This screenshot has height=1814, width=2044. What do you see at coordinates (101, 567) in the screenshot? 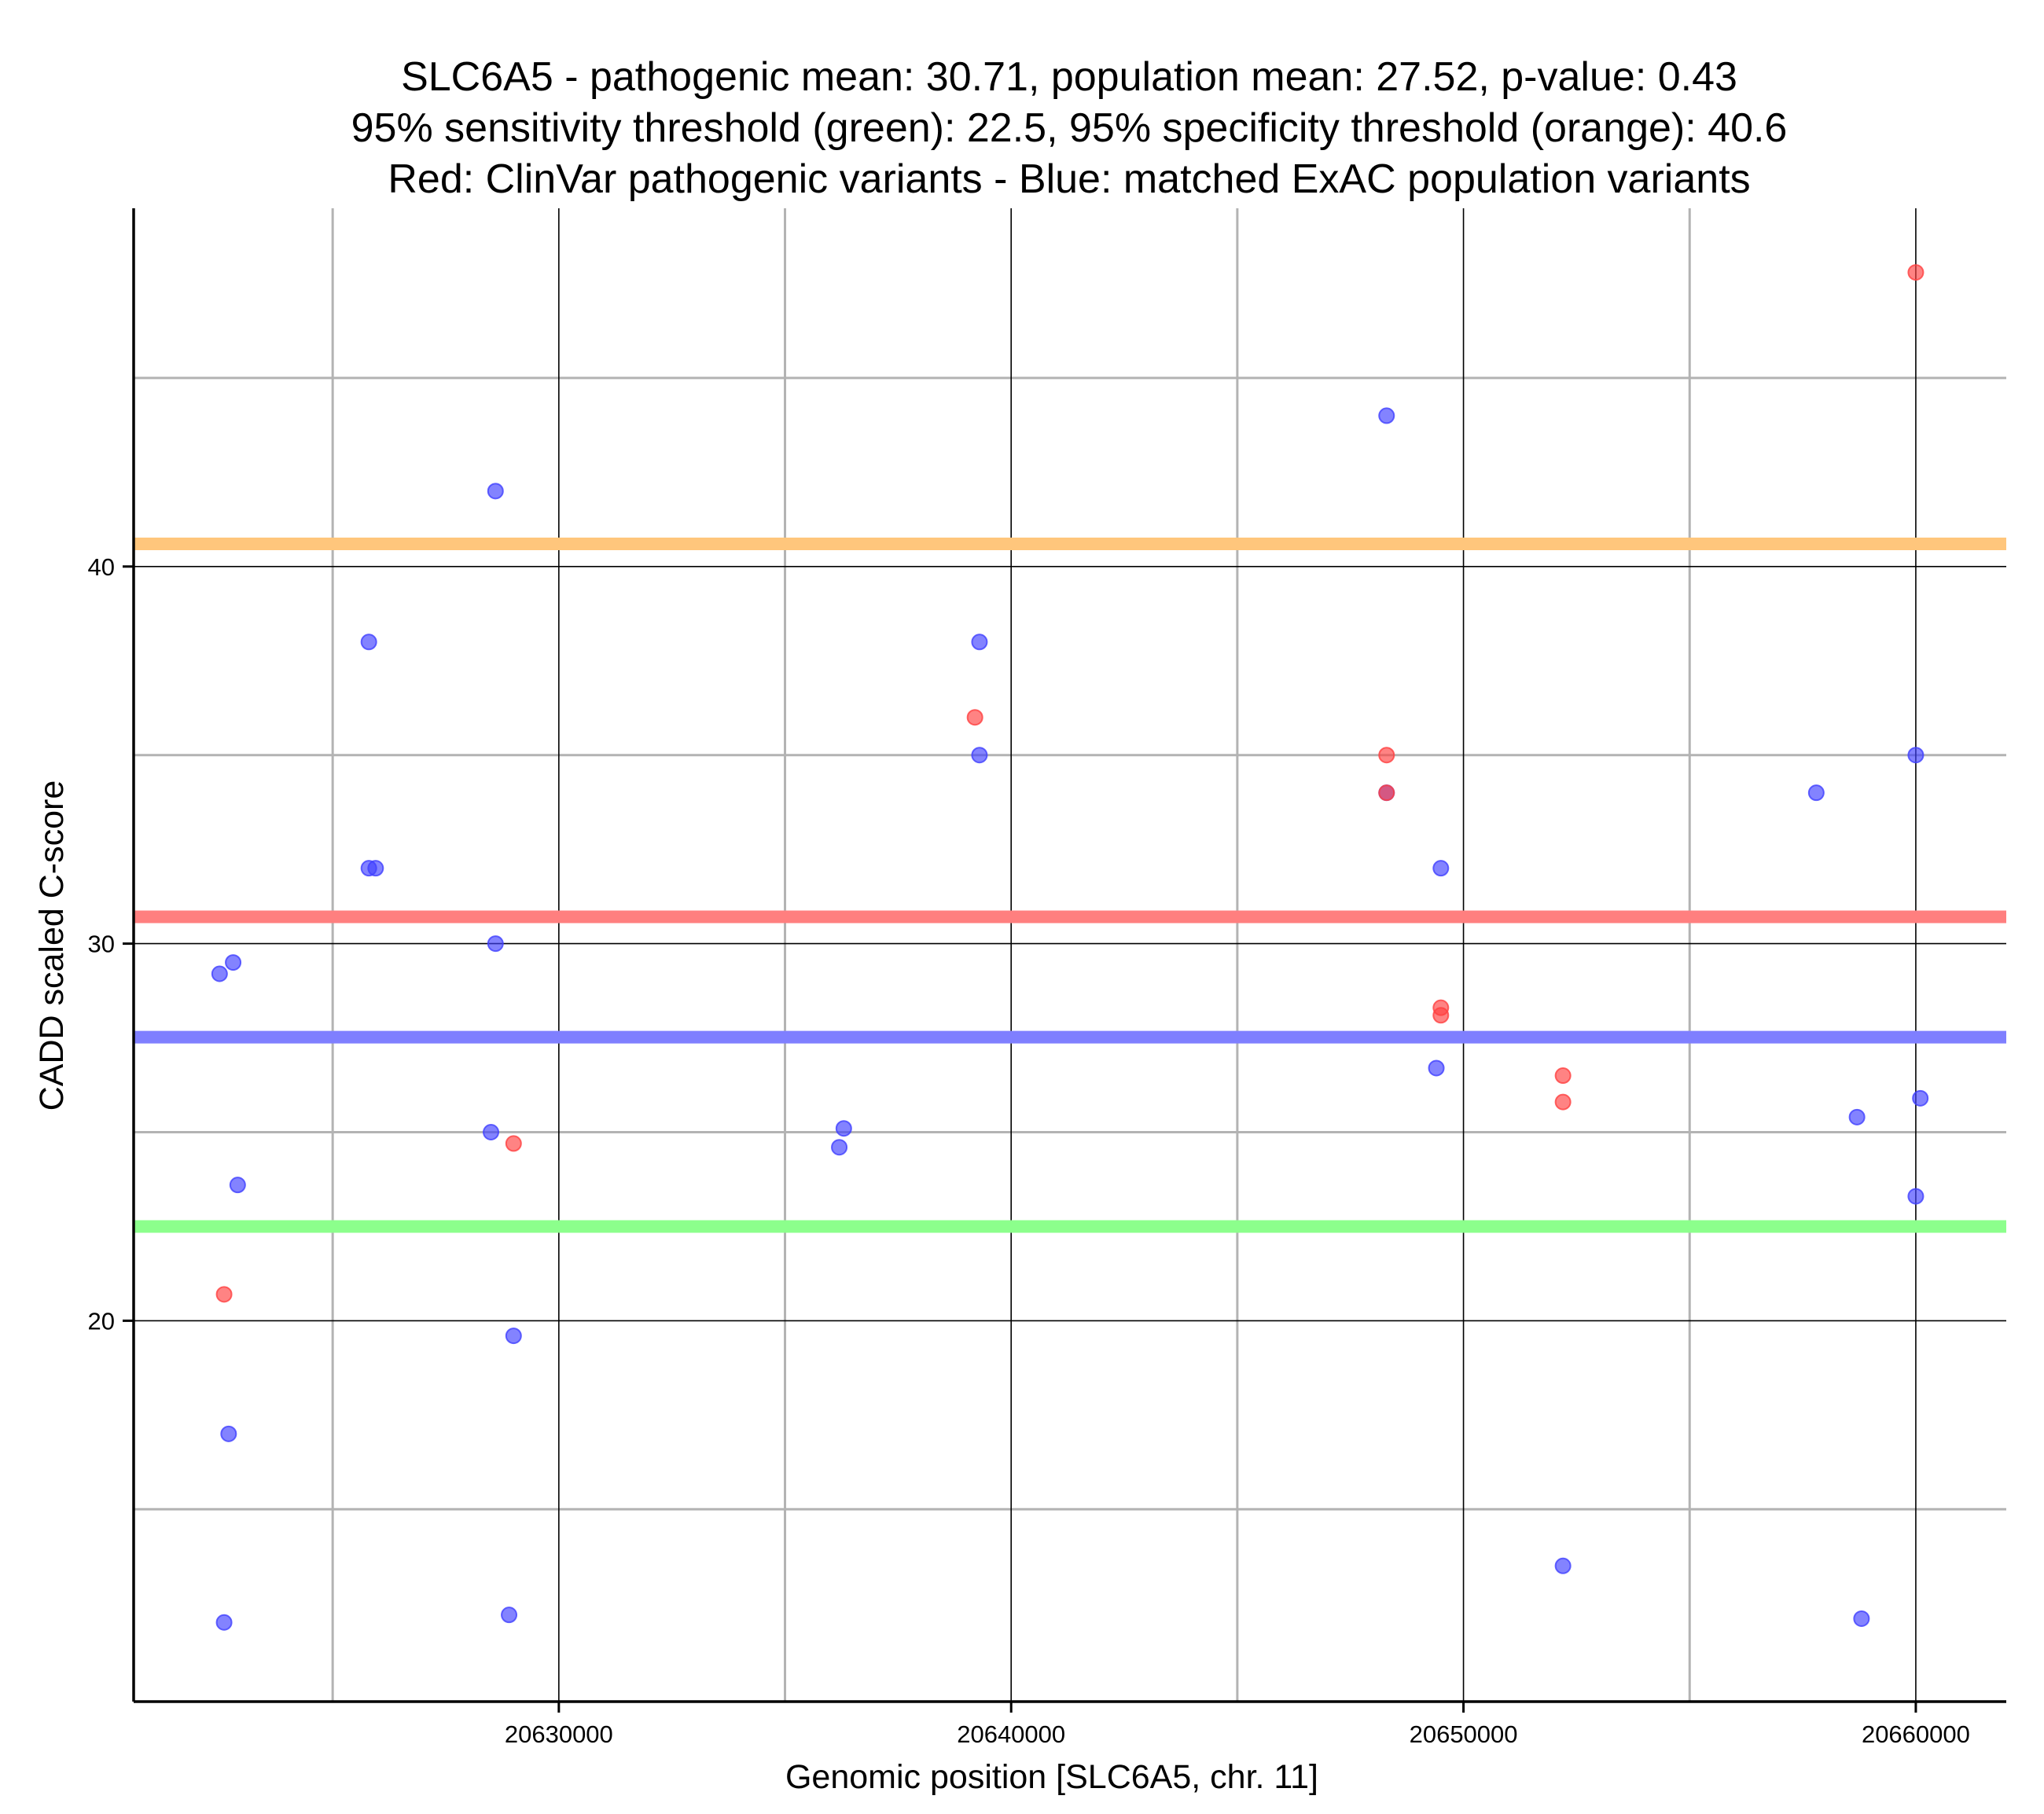
I see `y-tick-label: 40` at bounding box center [101, 567].